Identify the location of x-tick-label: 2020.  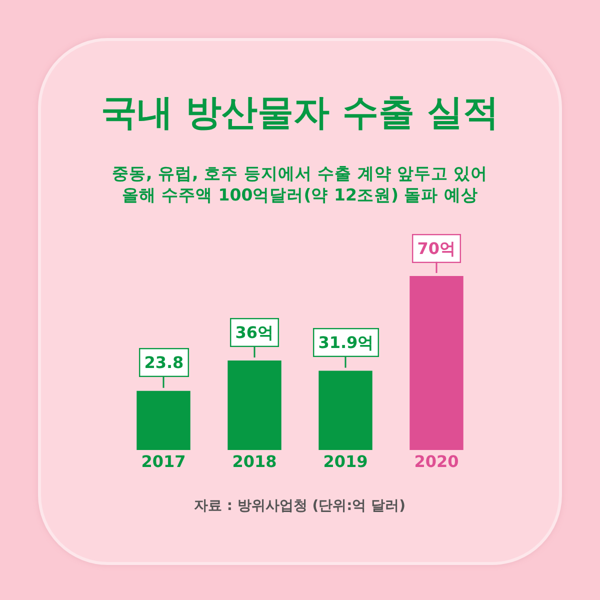
(436, 461).